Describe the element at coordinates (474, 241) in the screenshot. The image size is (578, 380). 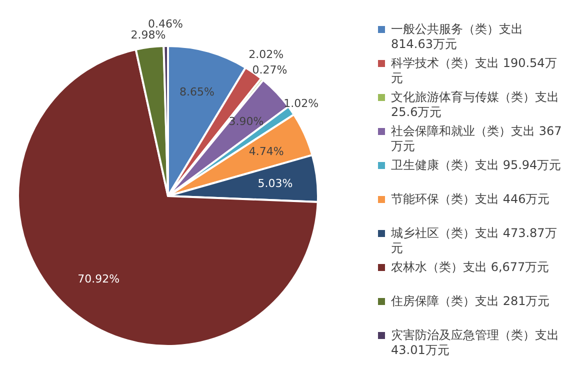
I see `legend-label: 城乡社区（类）支出 473.87万元` at that location.